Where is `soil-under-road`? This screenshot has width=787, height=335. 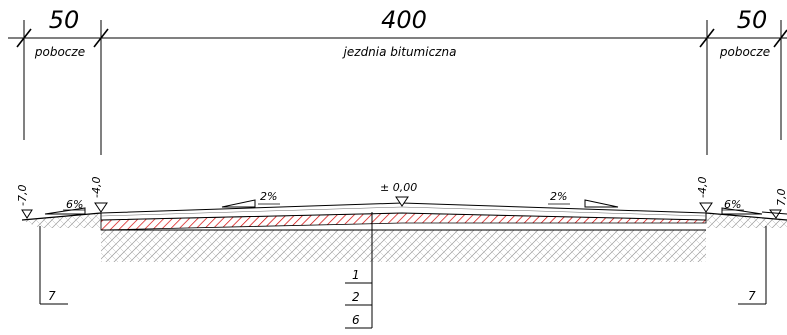 soil-under-road is located at coordinates (403, 246).